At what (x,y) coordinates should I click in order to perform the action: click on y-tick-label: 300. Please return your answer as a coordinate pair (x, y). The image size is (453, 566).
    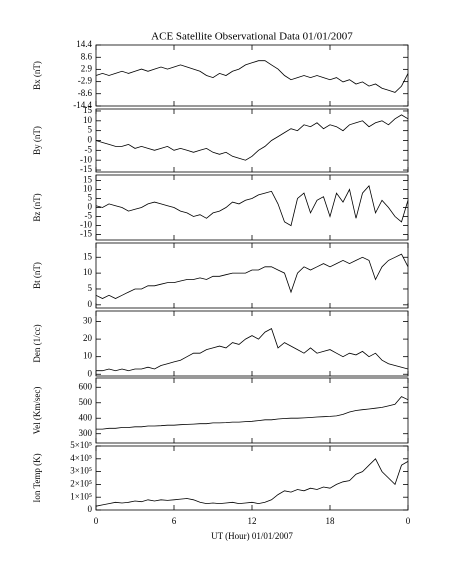
    Looking at the image, I should click on (86, 433).